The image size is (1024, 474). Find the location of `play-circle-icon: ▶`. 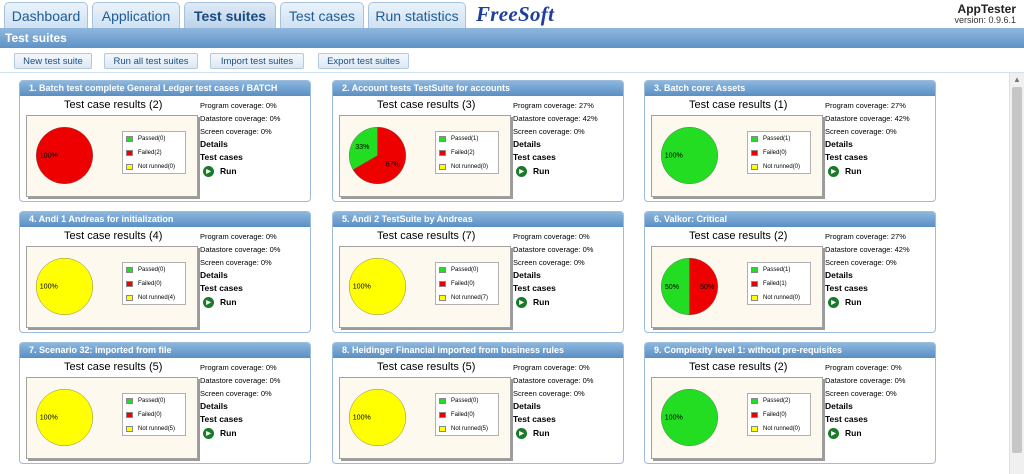

play-circle-icon: ▶ is located at coordinates (833, 302).